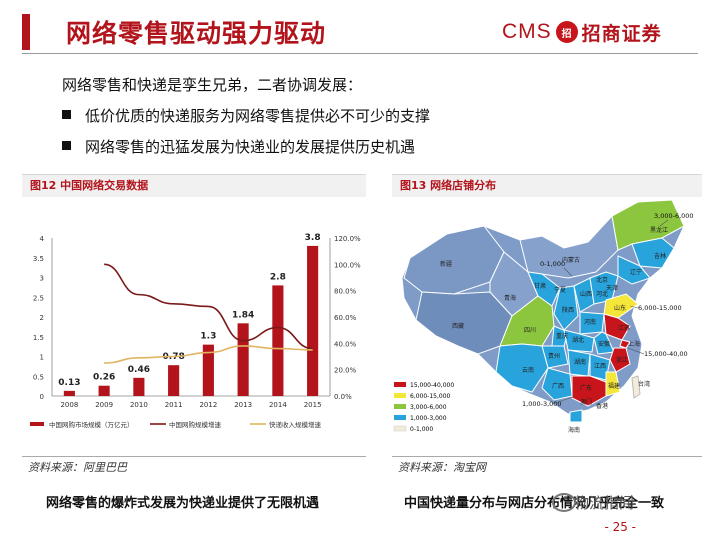  I want to click on bullet-item-1: 低价优质的快递服务为网络零售提供必不可少的支撑, so click(246, 115).